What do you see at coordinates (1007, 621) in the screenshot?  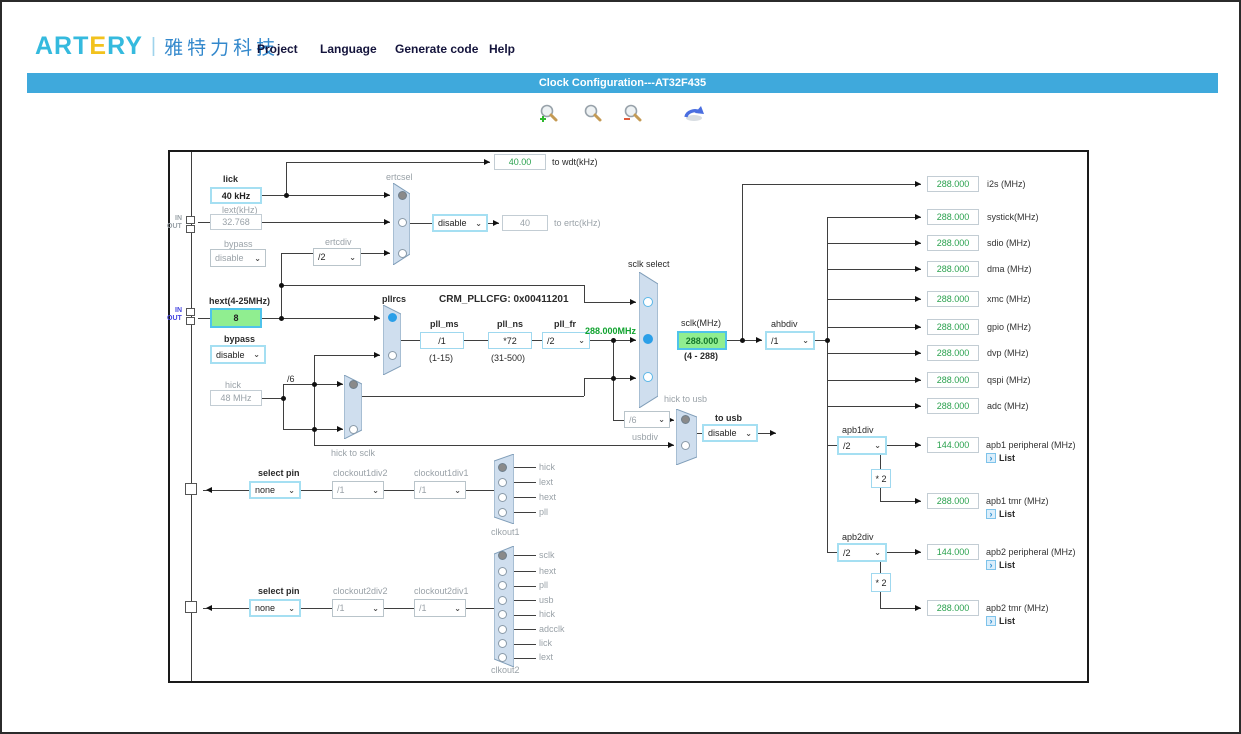 I see `apb2-tmr-list-button: List` at bounding box center [1007, 621].